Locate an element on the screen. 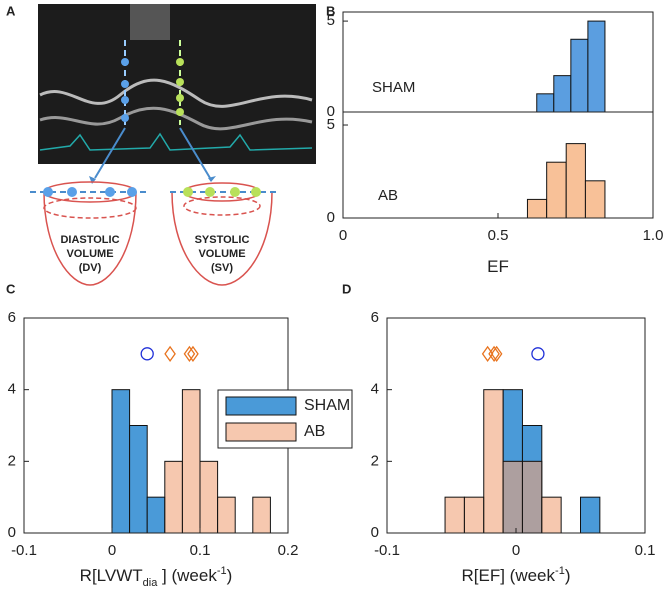 This screenshot has height=599, width=671. panel-label: B is located at coordinates (330, 10).